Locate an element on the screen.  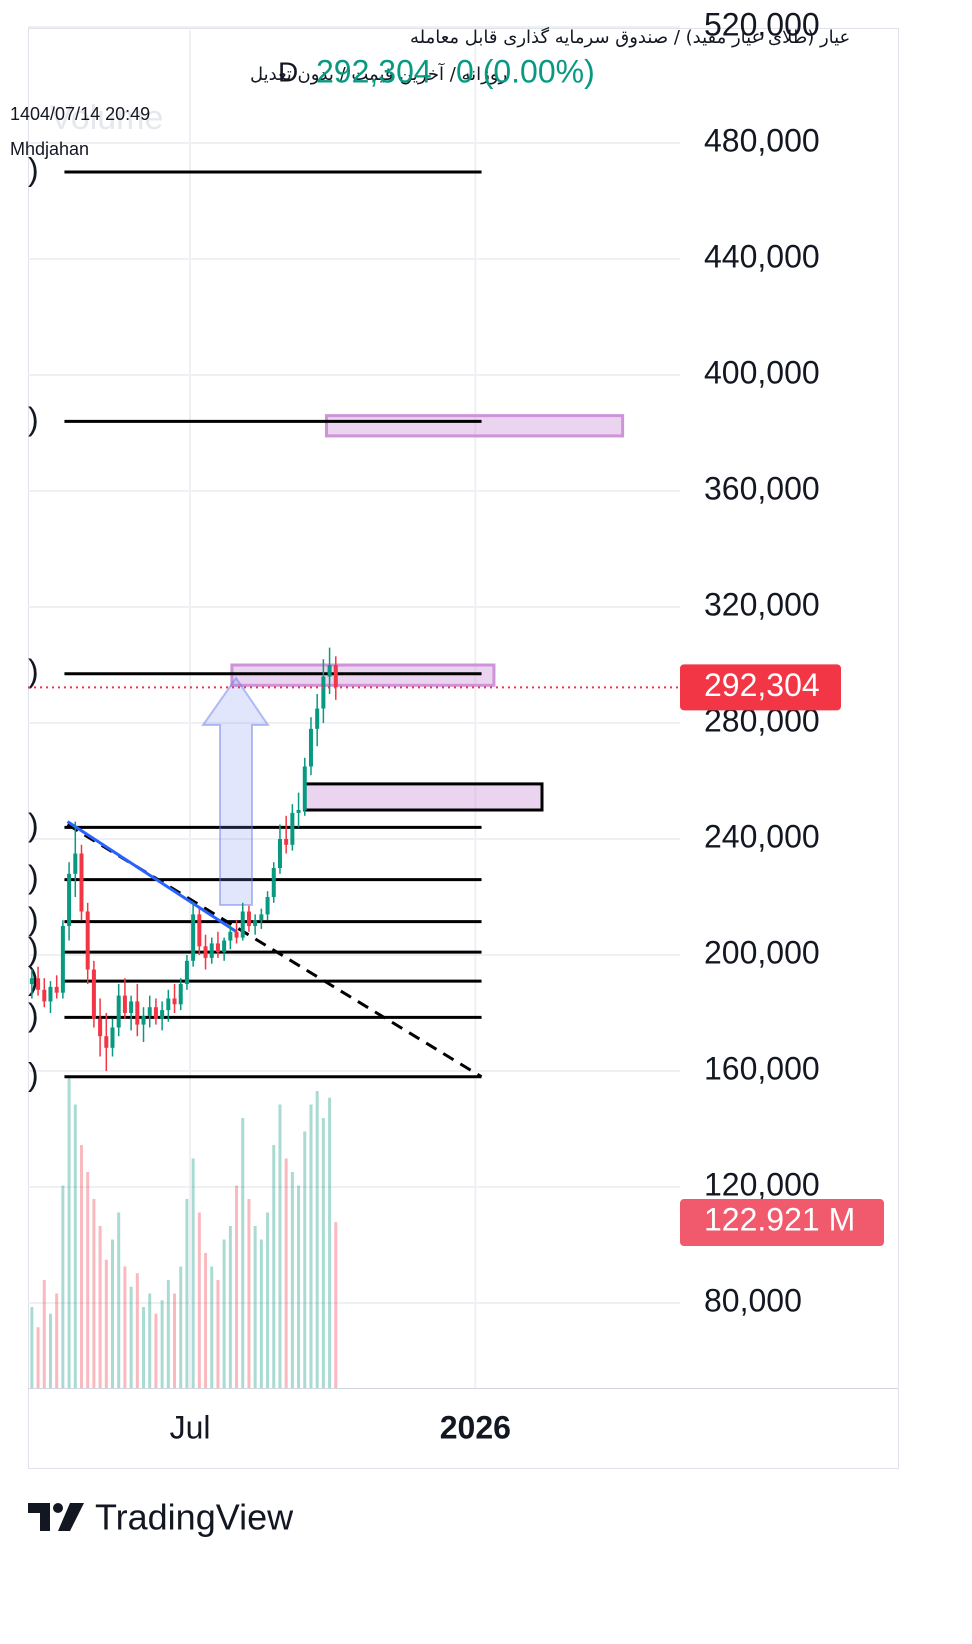
symbol-subtitle: روزانه / آخرین قیمت / بدون تعدیل is located at coordinates (378, 73).